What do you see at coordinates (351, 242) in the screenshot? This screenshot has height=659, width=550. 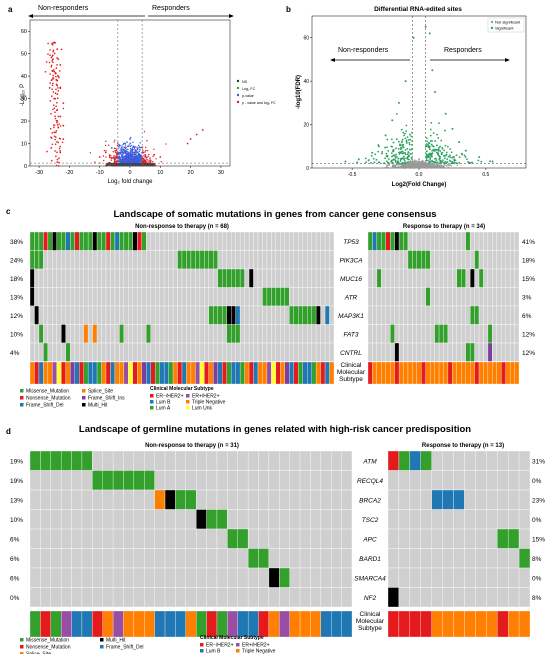 I see `gene-label: TP53` at bounding box center [351, 242].